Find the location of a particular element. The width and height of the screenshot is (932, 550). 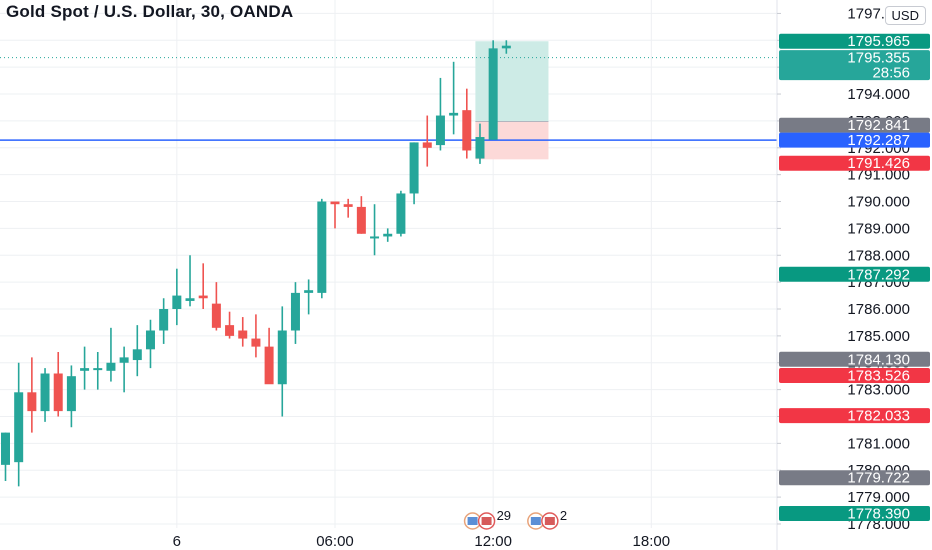

price-label: 1783.526 is located at coordinates (854, 375).